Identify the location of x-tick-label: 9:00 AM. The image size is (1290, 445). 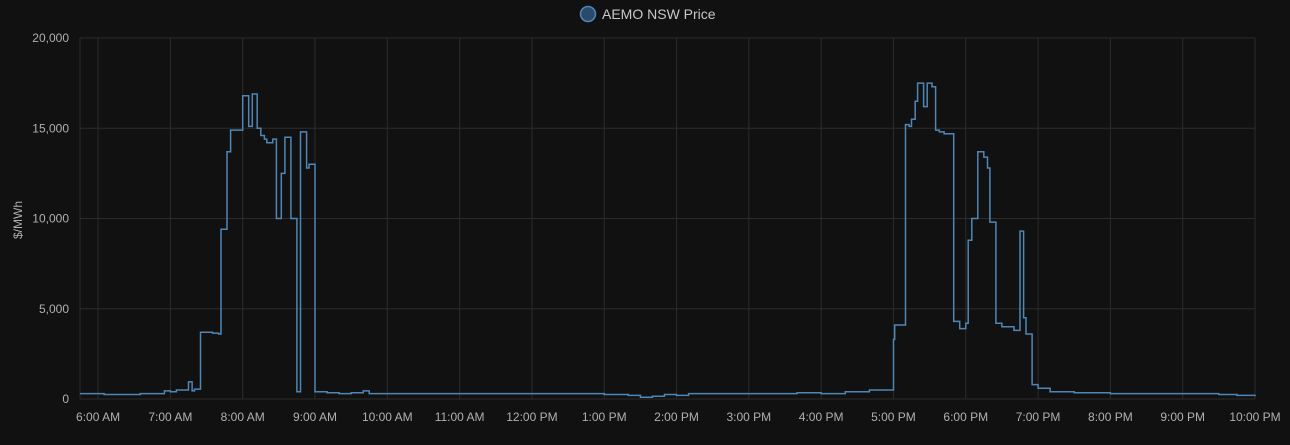
(315, 417).